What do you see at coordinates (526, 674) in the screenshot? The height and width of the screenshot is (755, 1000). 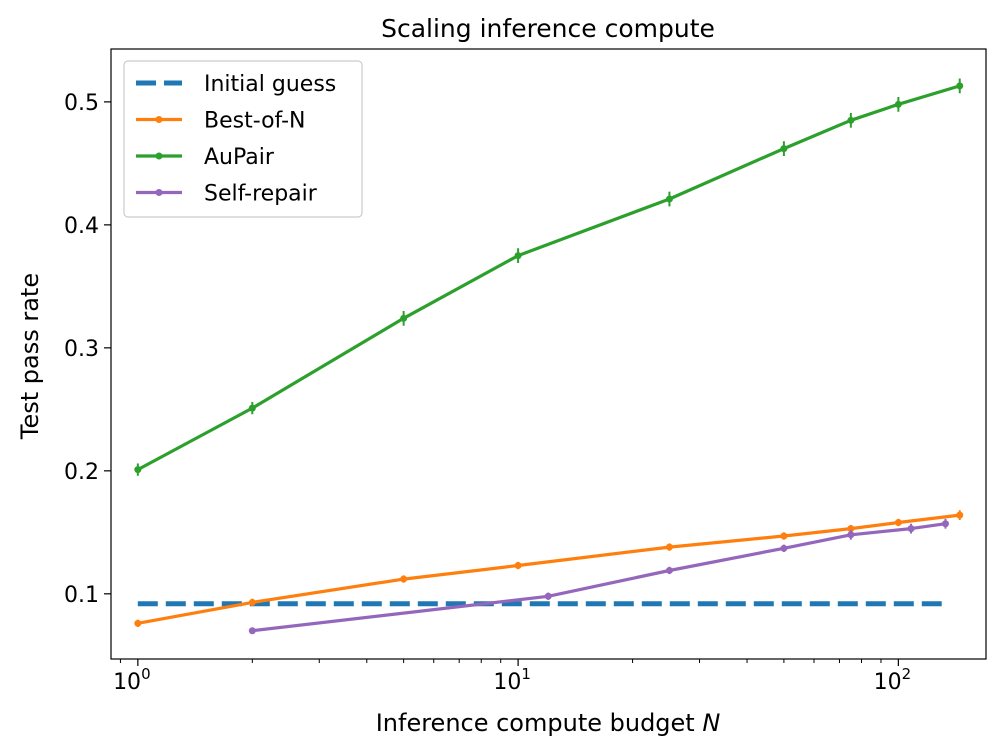 I see `x-tick-label-exponent: 1` at bounding box center [526, 674].